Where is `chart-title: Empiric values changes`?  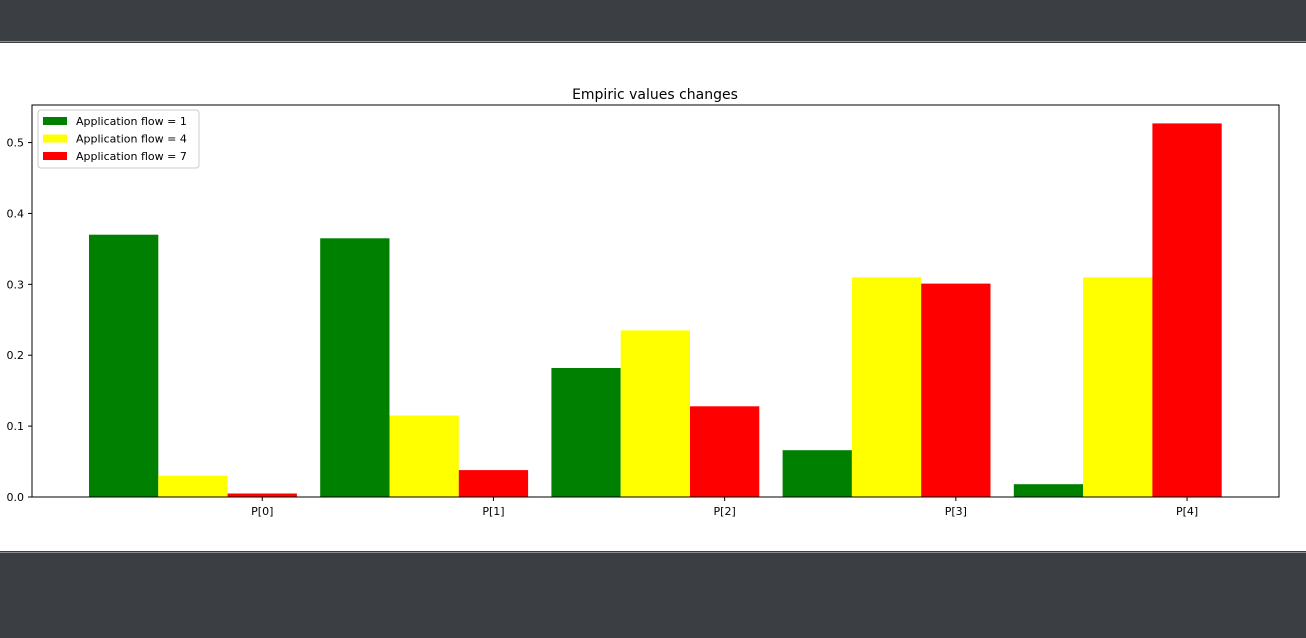 chart-title: Empiric values changes is located at coordinates (655, 95).